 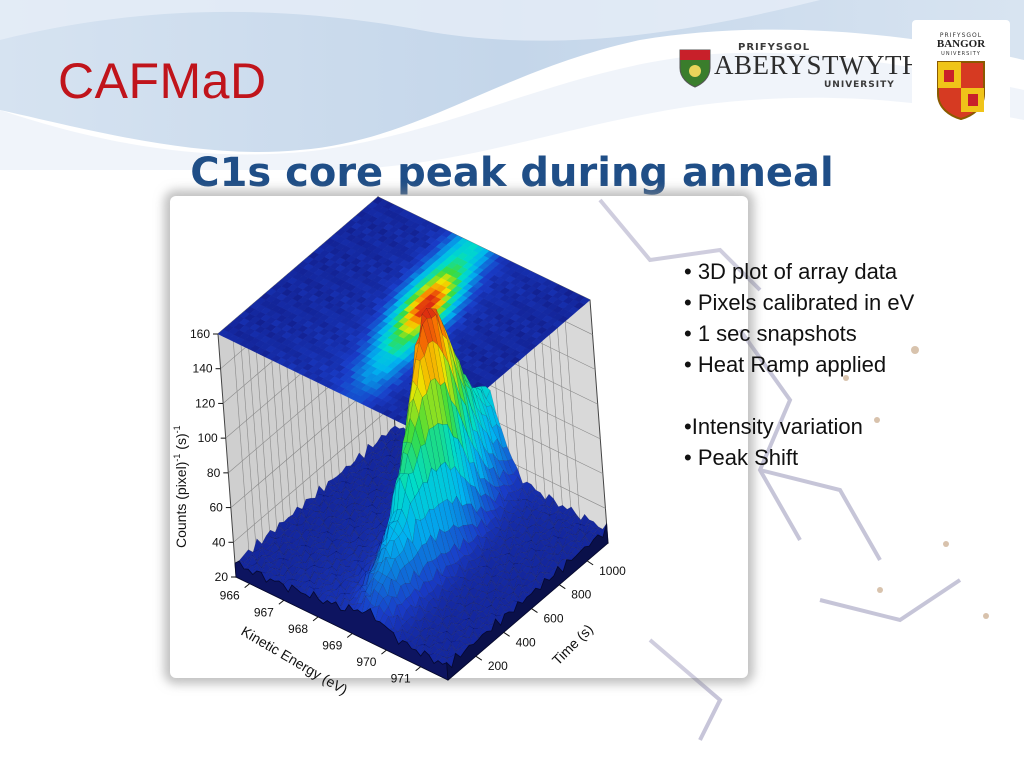 I want to click on y-tick-label: 800, so click(x=581, y=595).